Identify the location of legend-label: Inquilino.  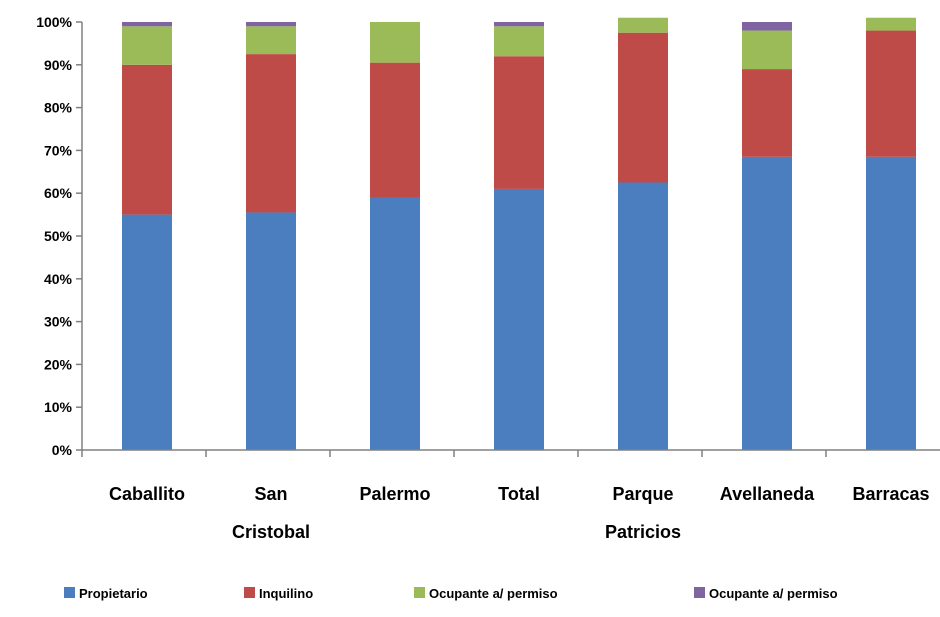
(286, 593).